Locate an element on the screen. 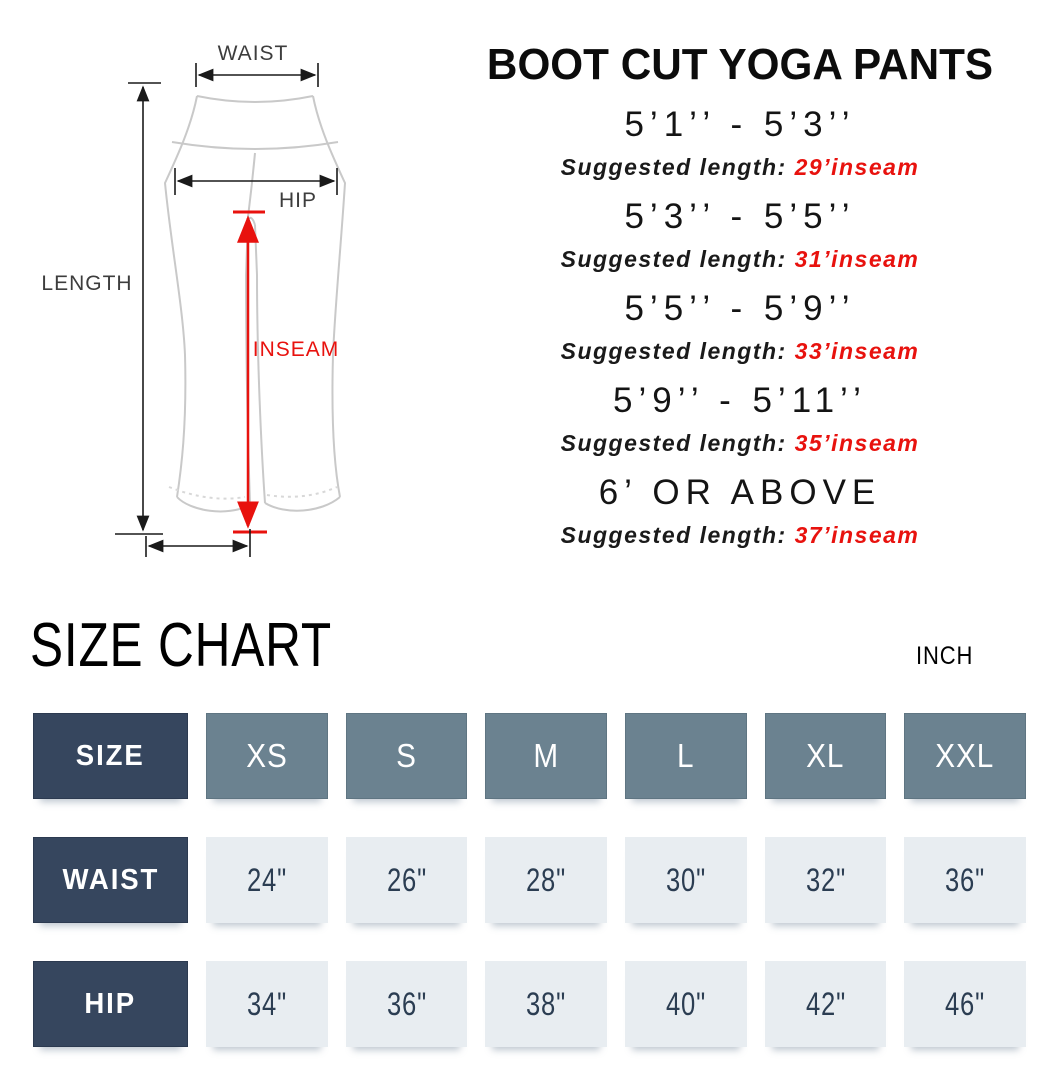  inseam-value: 33’inseam is located at coordinates (857, 351).